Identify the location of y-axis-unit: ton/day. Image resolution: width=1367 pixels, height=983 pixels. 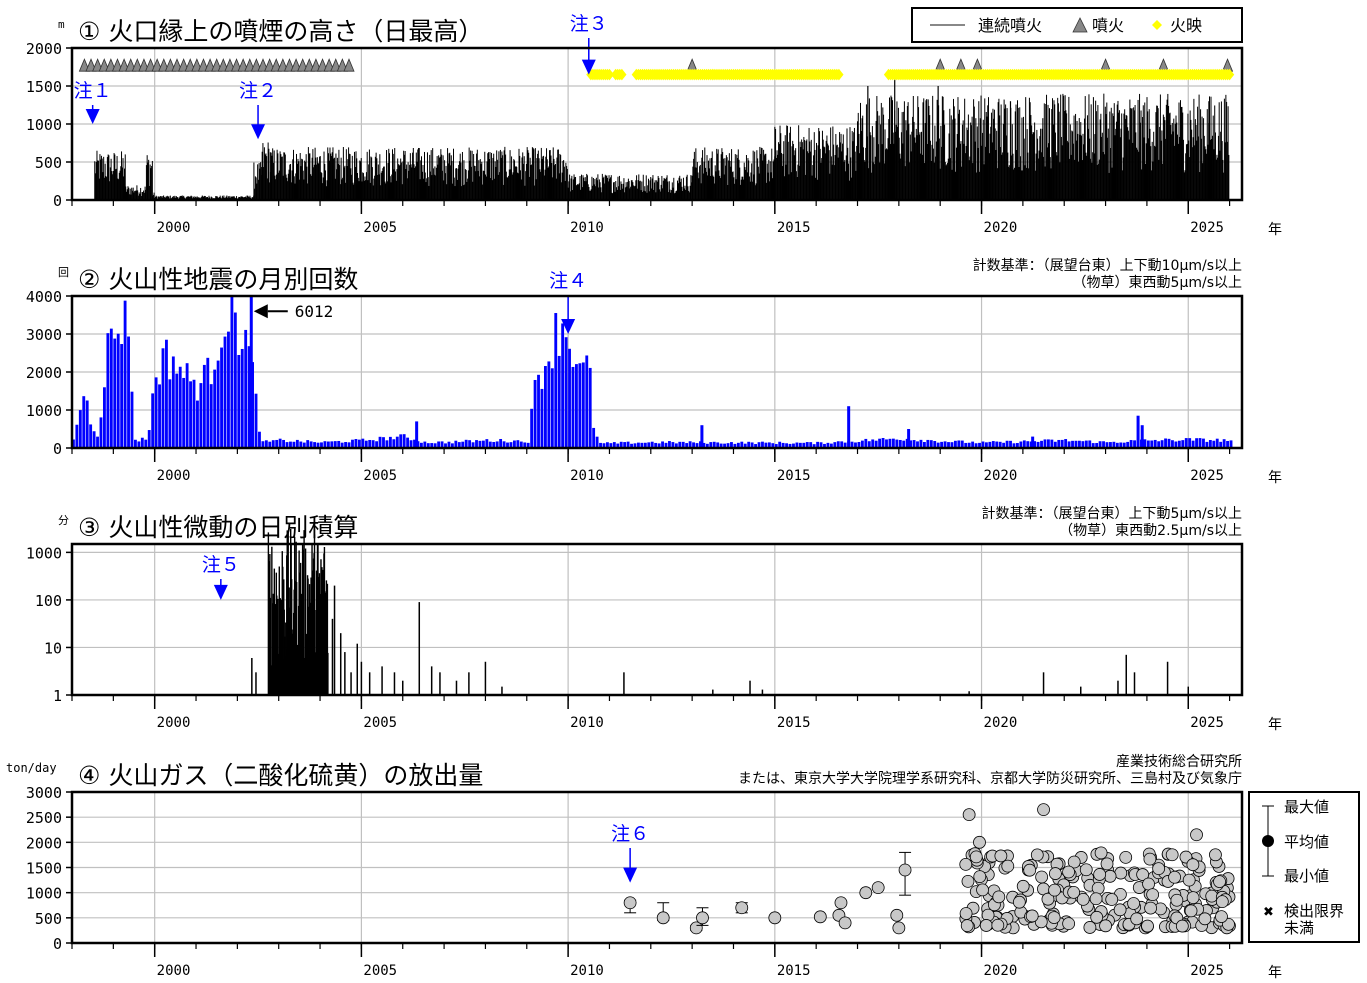
(31, 768).